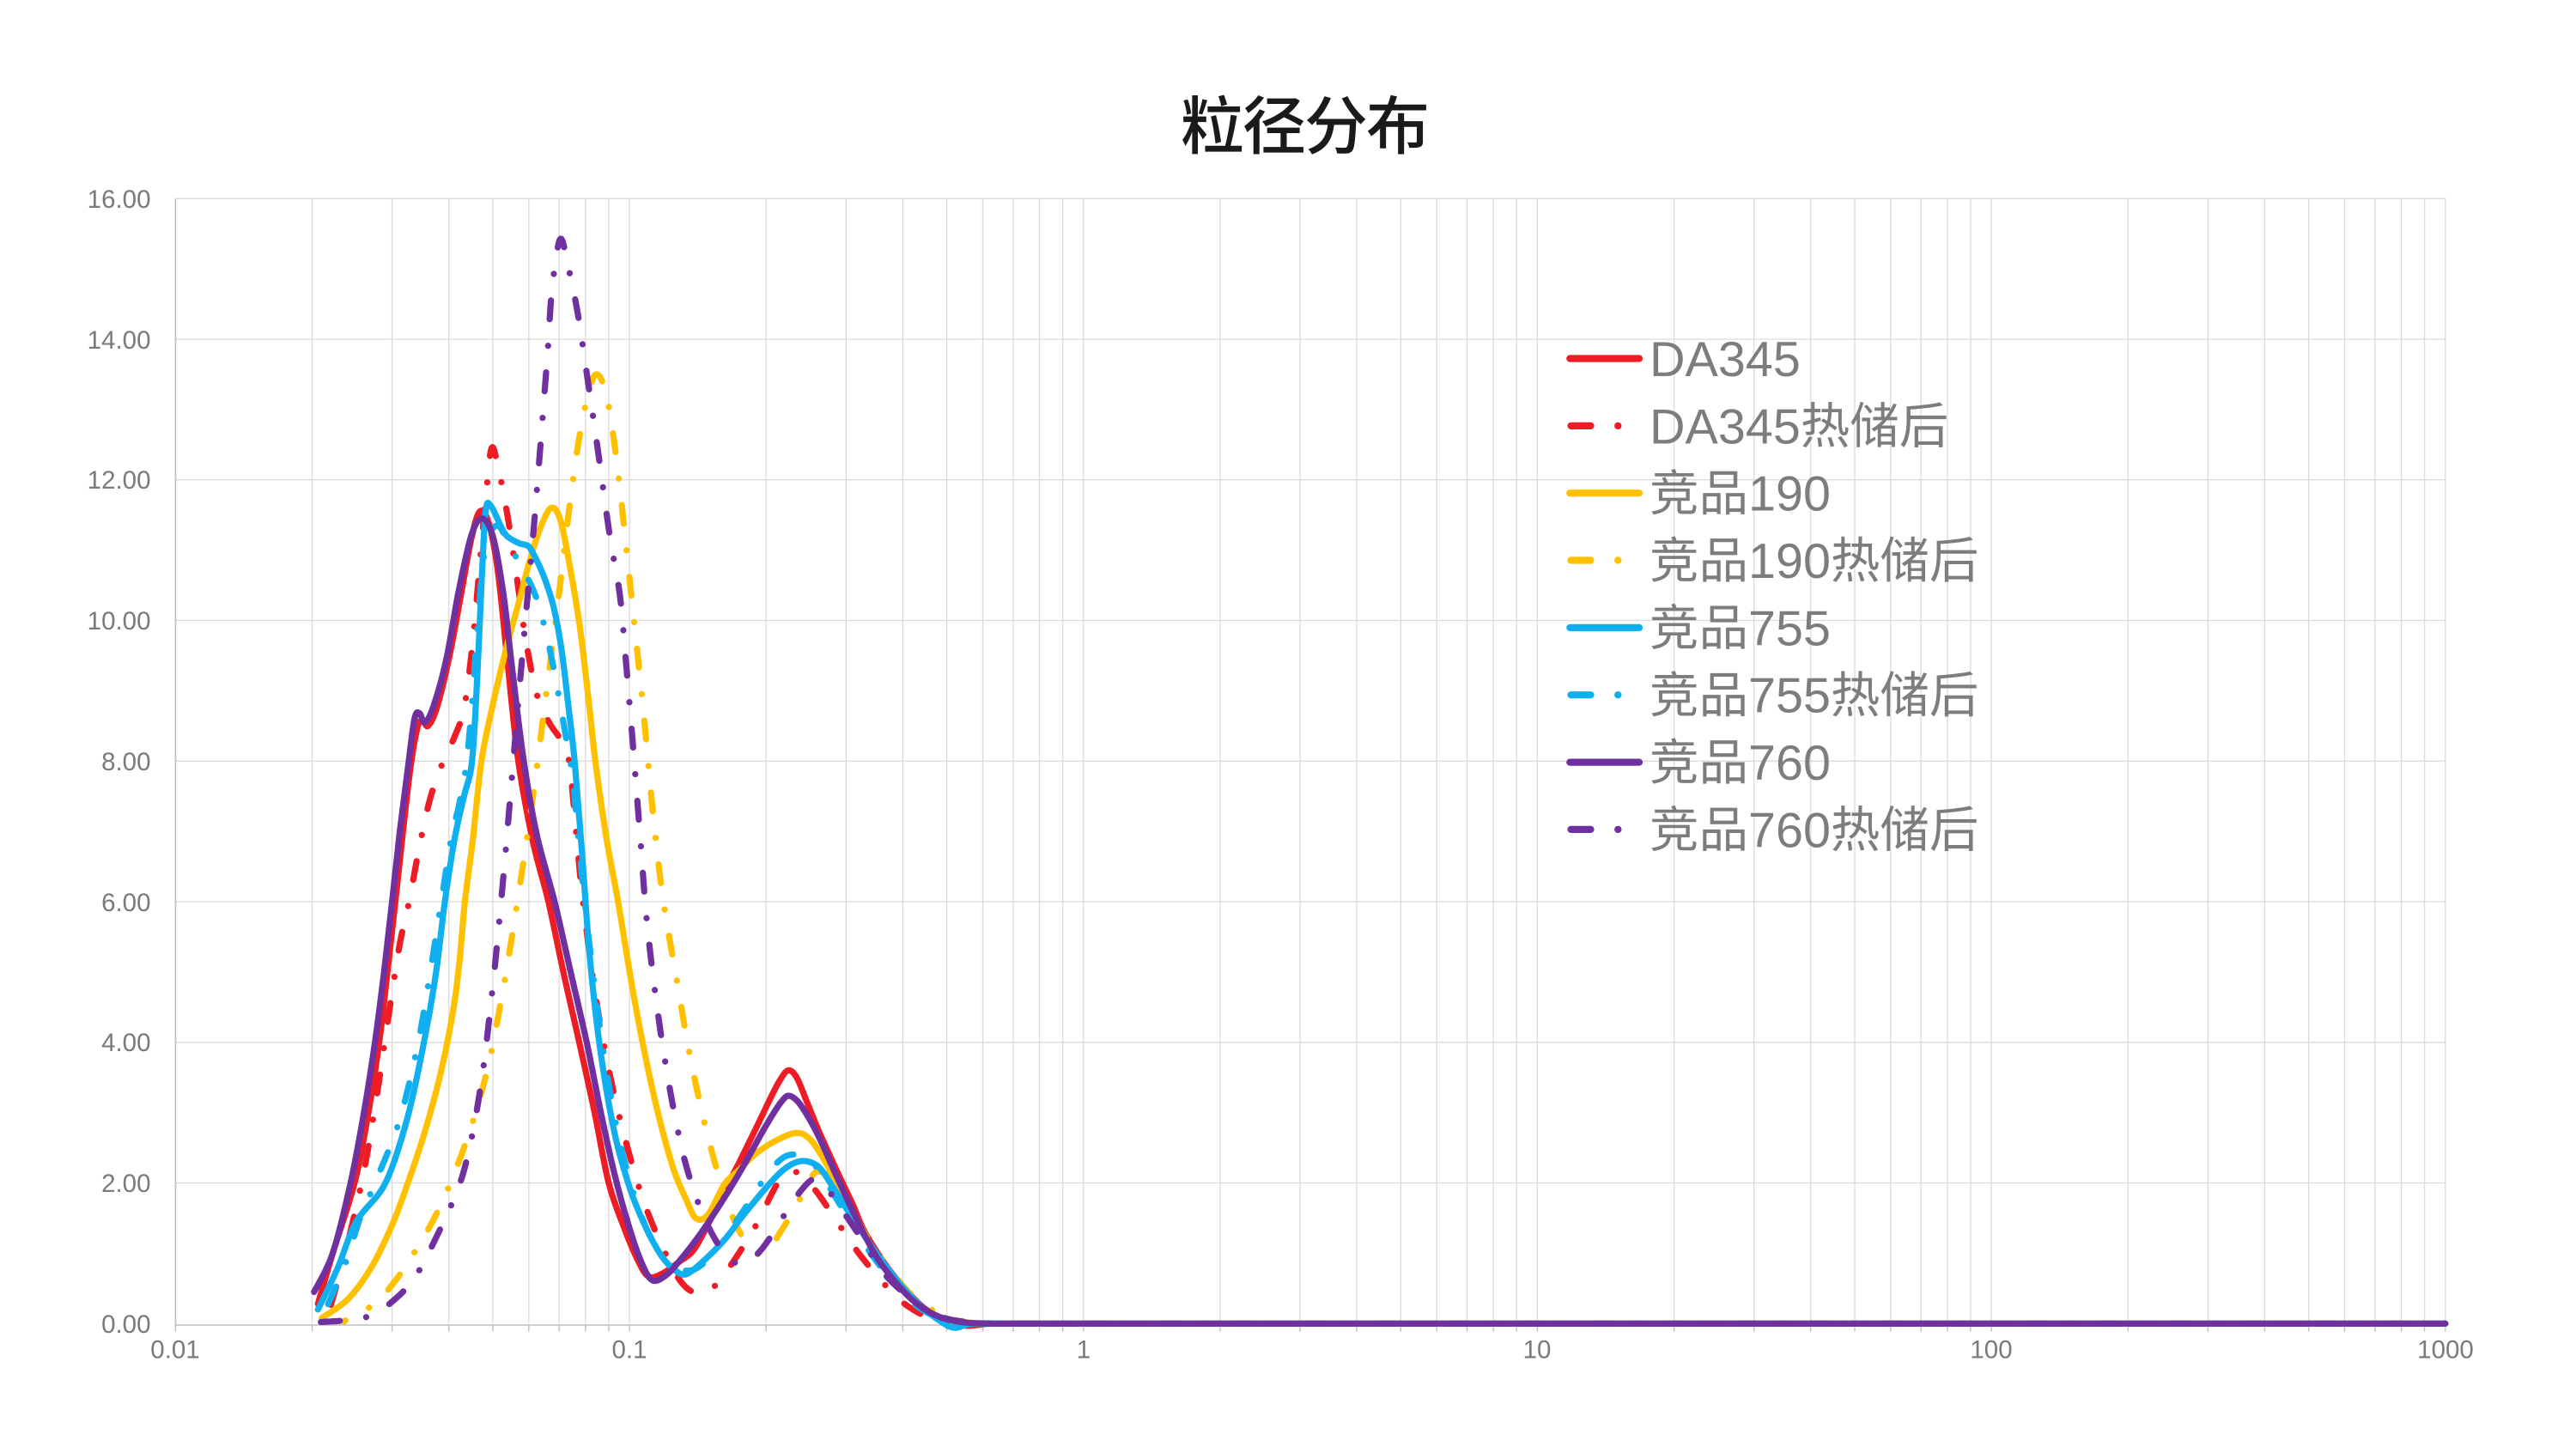 The image size is (2576, 1453). I want to click on svg-text: 4.00, so click(126, 1043).